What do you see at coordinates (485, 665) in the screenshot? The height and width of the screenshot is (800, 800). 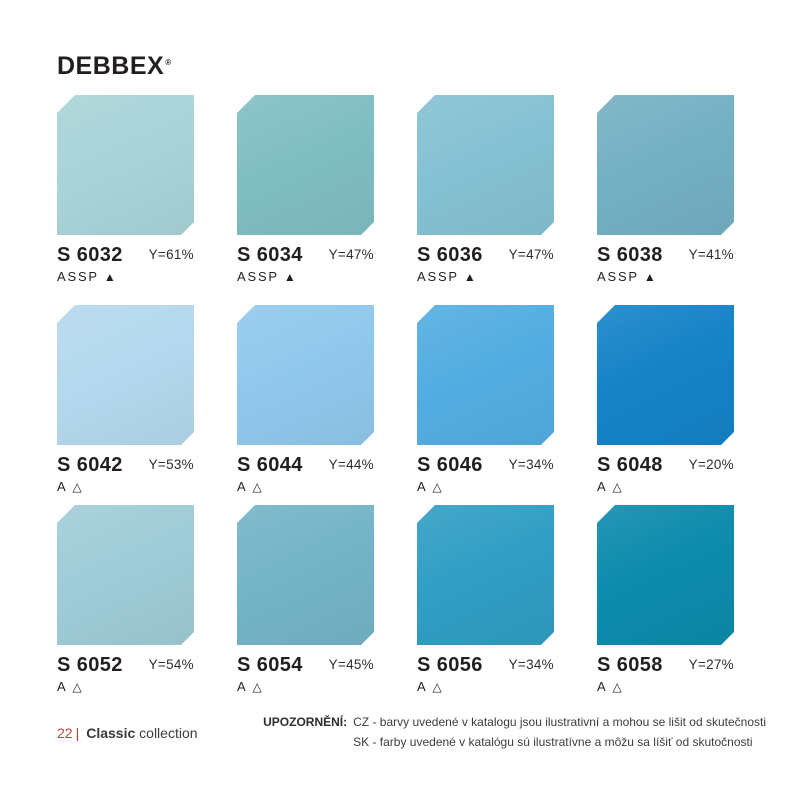 I see `swatch-labels: S 6056 Y=34%` at bounding box center [485, 665].